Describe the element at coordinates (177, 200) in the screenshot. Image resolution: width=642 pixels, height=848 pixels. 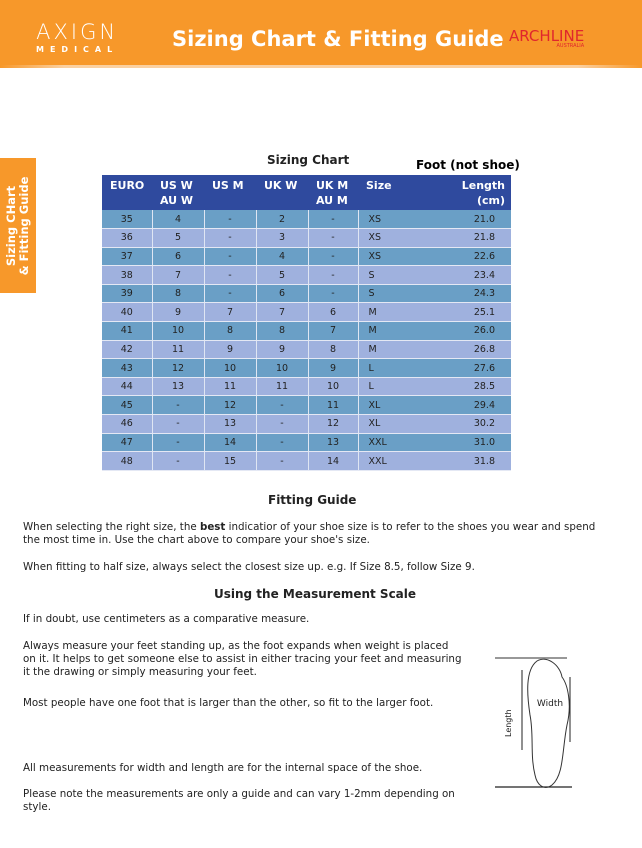
I see `header-text: AU W` at that location.